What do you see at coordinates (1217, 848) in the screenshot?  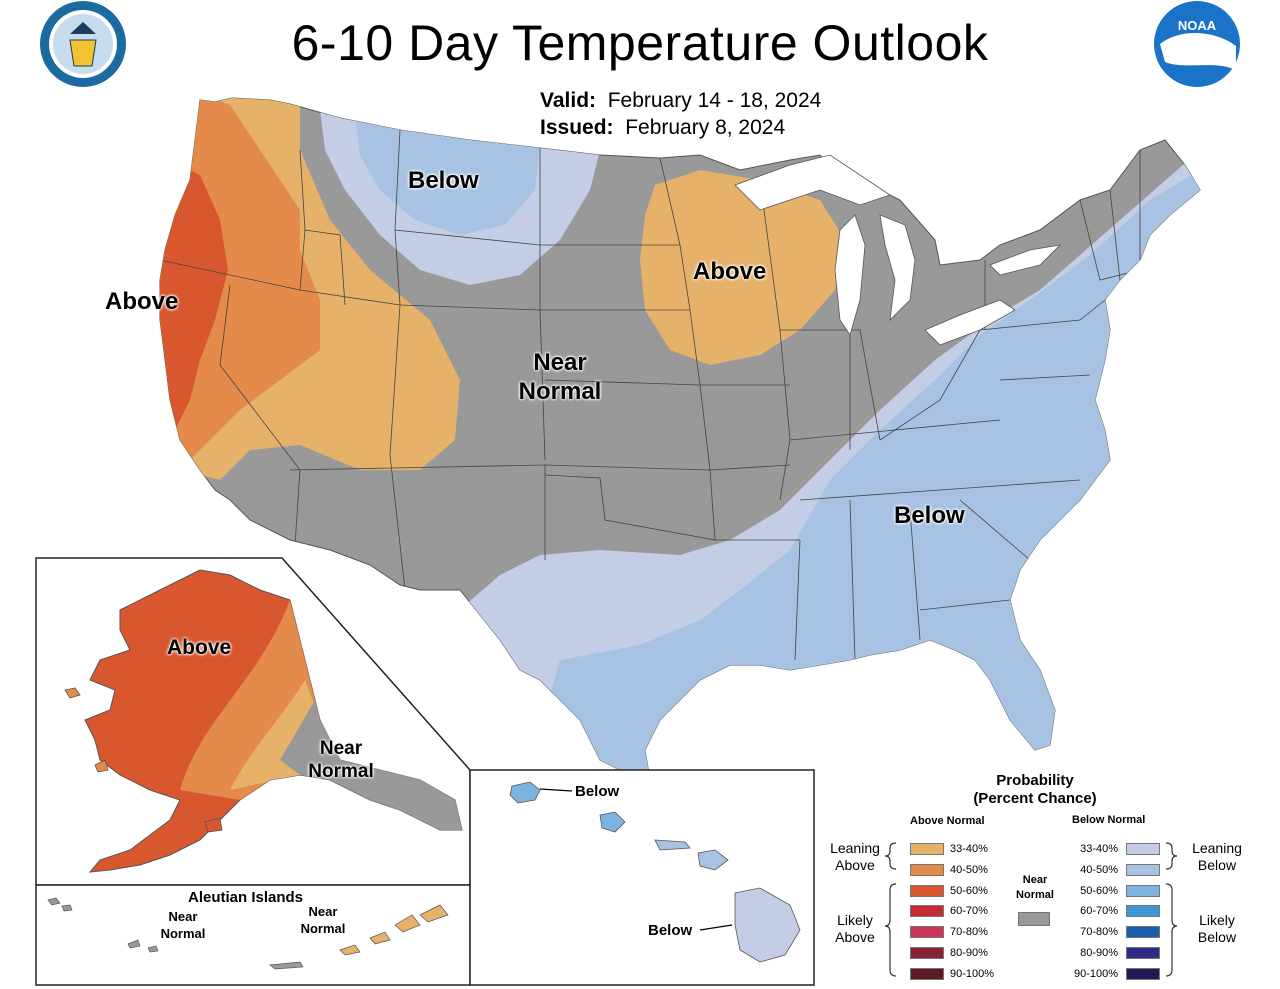 I see `legend-leaning-below-line1: Leaning` at bounding box center [1217, 848].